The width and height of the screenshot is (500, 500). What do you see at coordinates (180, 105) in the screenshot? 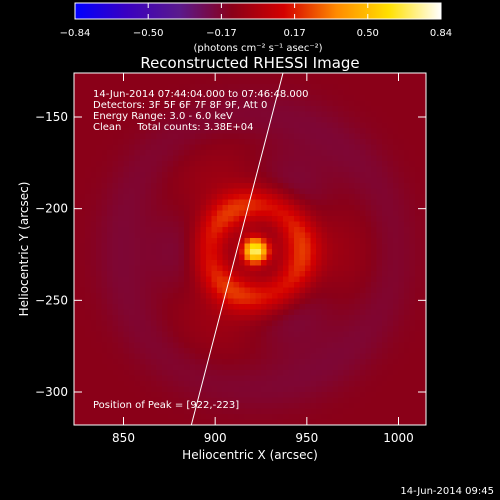
I see `annotation-detectors: Detectors: 3F 5F 6F 7F 8F 9F, Att 0` at bounding box center [180, 105].